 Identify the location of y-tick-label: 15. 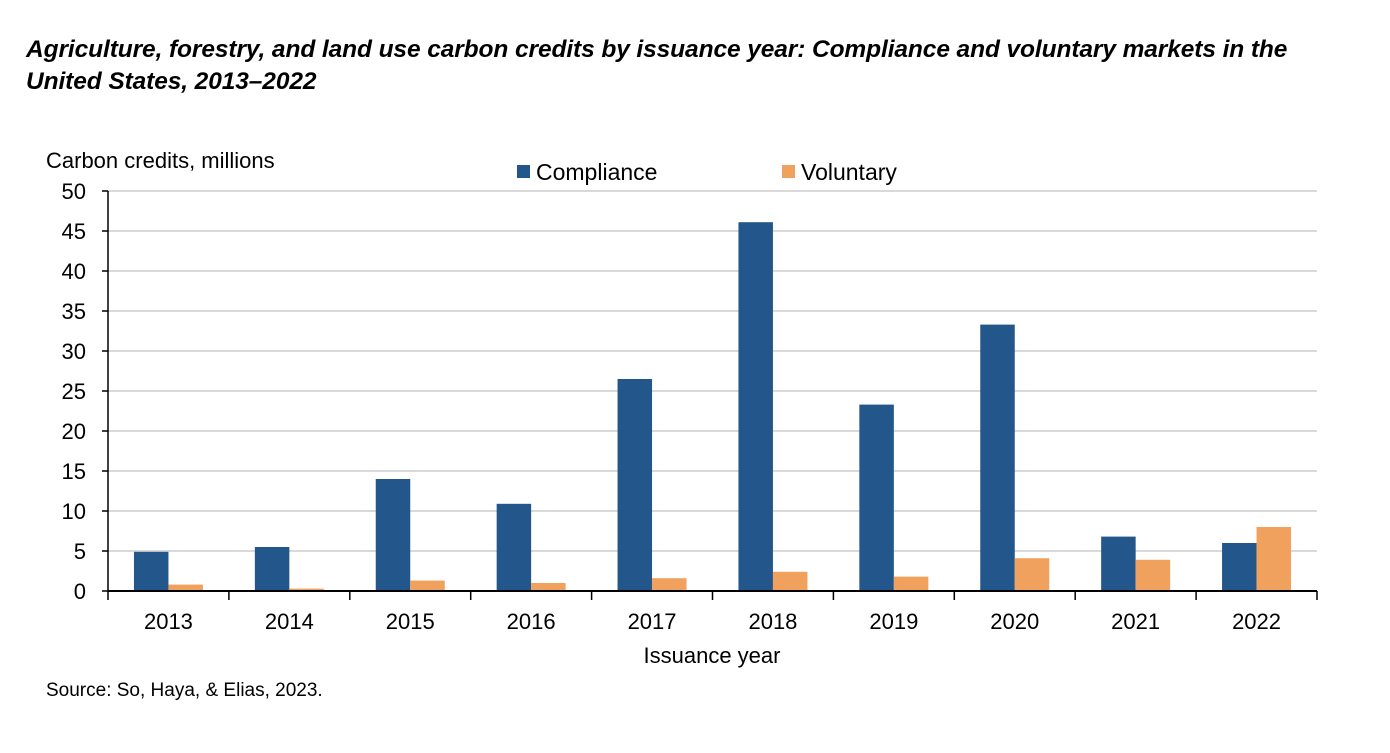
(74, 471).